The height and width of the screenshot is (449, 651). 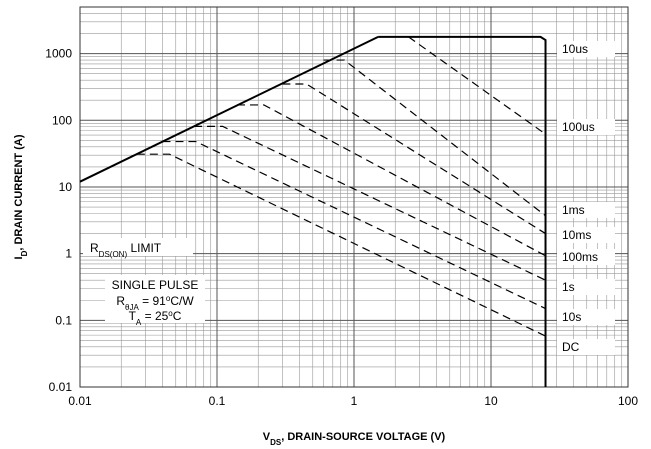 What do you see at coordinates (354, 401) in the screenshot?
I see `x-tick-label: 1` at bounding box center [354, 401].